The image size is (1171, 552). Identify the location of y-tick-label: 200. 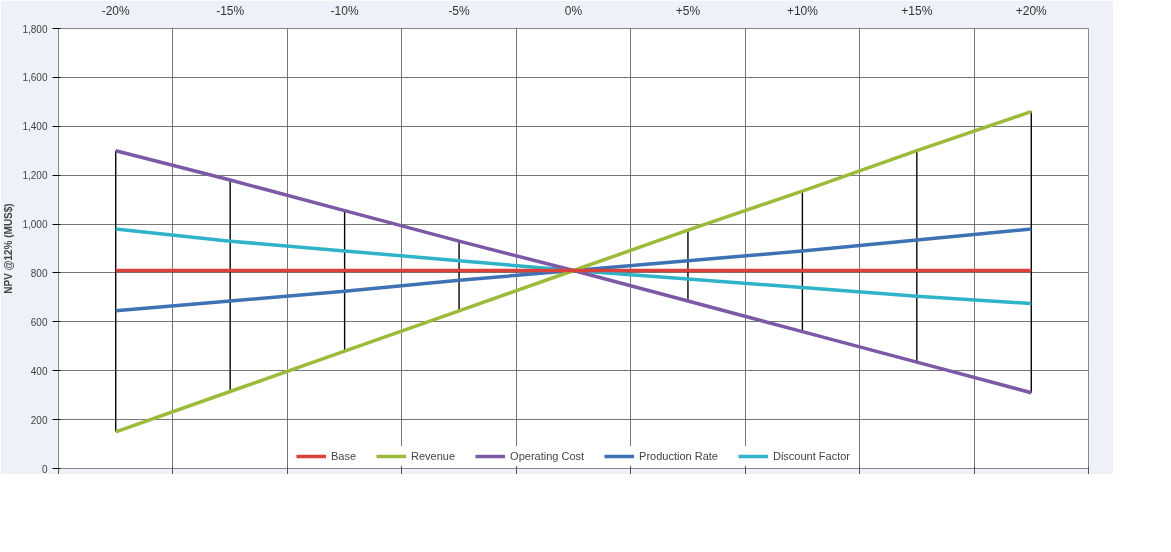
(39, 420).